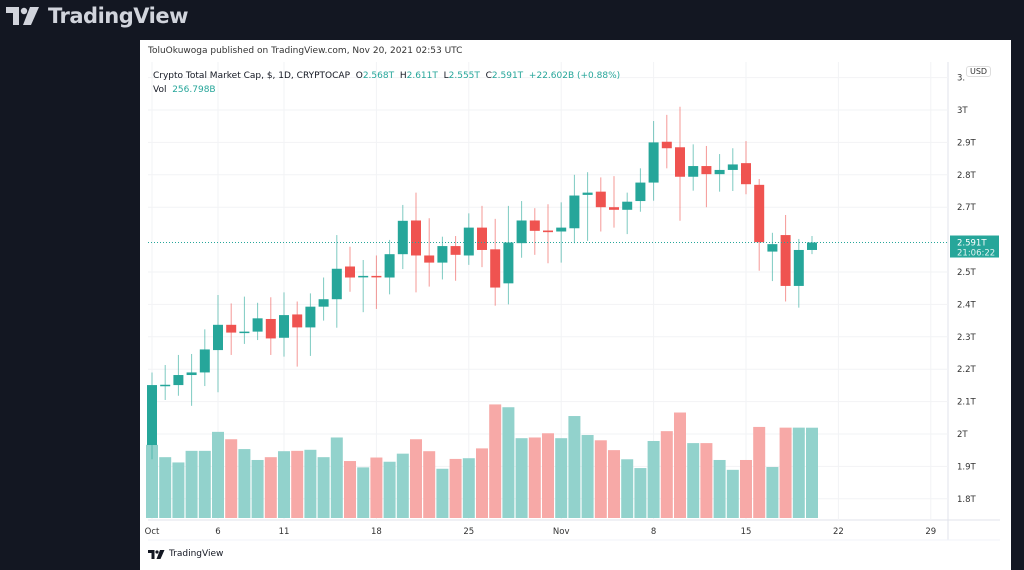 This screenshot has height=570, width=1024. Describe the element at coordinates (979, 71) in the screenshot. I see `currency-button: USD` at that location.